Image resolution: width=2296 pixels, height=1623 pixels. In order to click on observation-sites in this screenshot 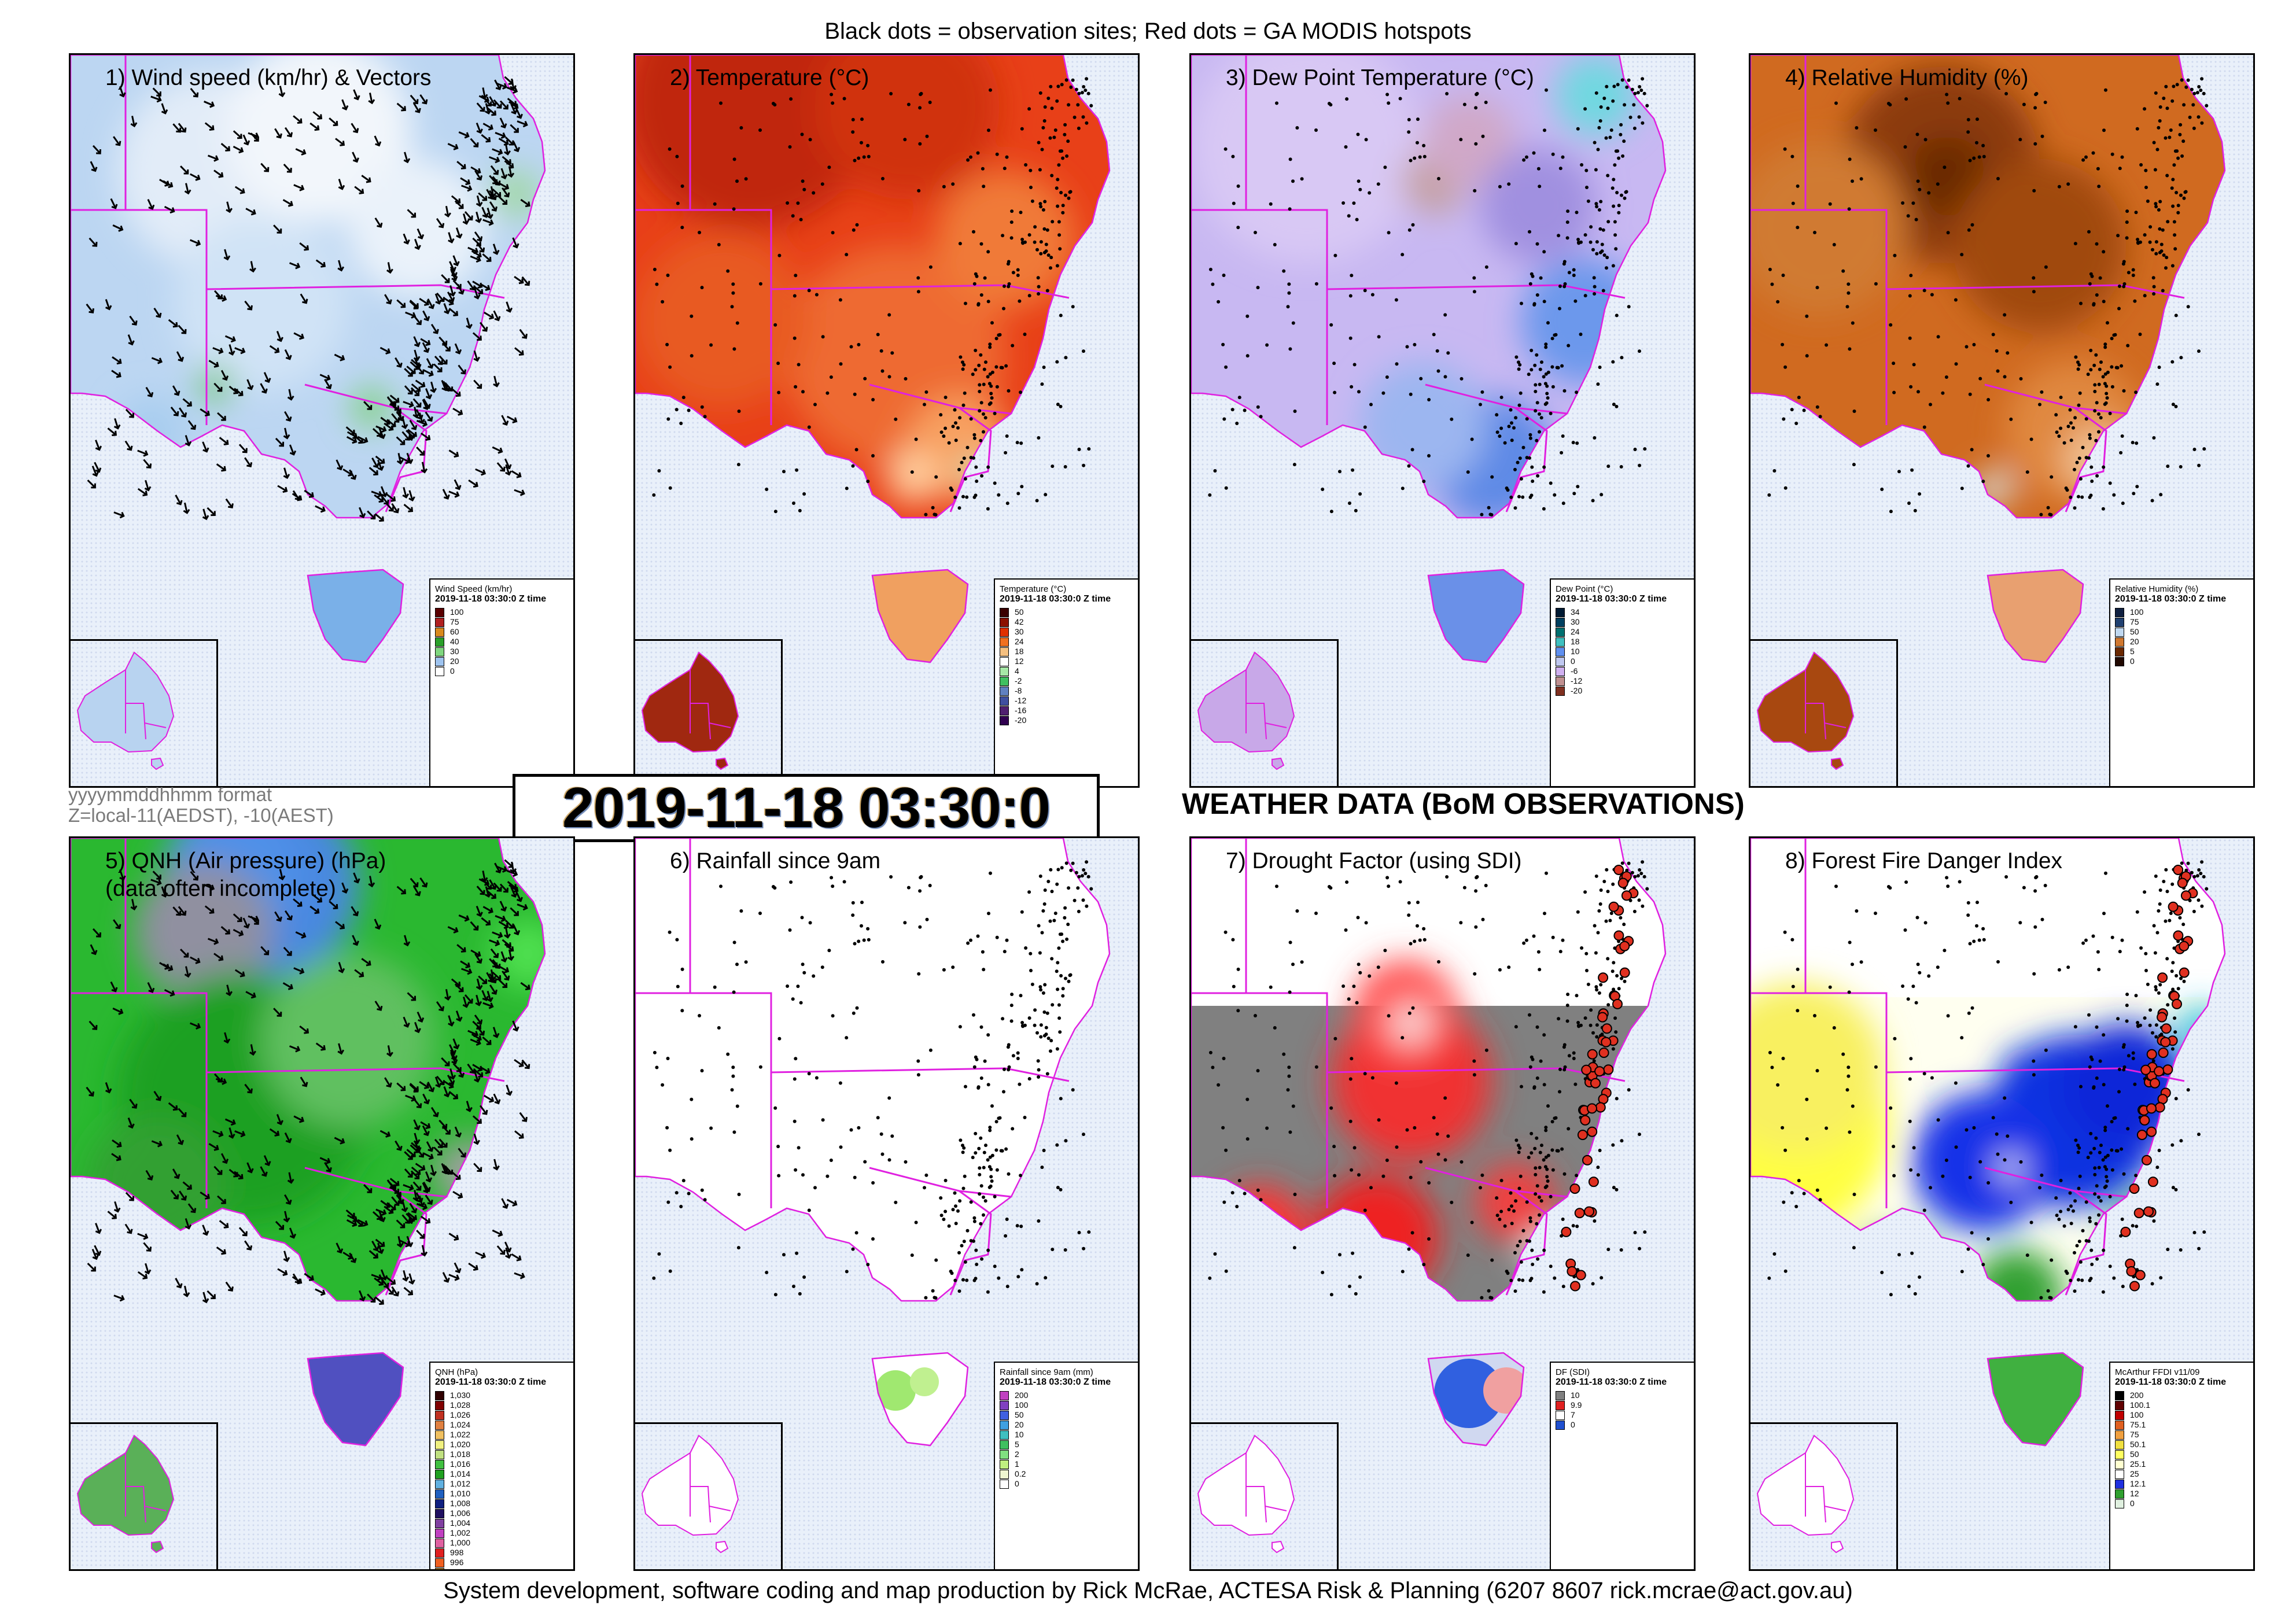, I will do `click(872, 297)`.